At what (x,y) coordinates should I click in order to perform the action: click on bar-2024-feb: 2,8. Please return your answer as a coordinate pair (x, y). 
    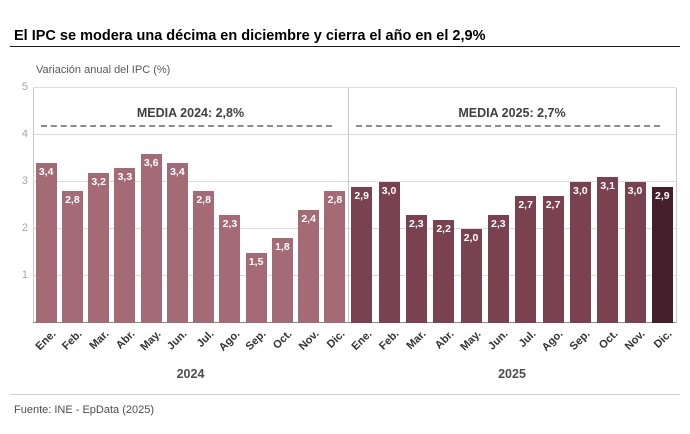
    Looking at the image, I should click on (72, 257).